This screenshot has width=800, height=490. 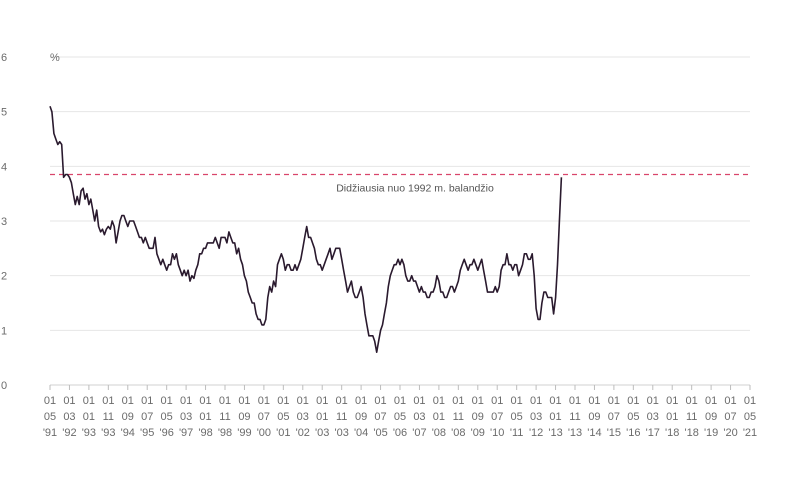 I want to click on y-tick-label: 2, so click(x=4, y=277).